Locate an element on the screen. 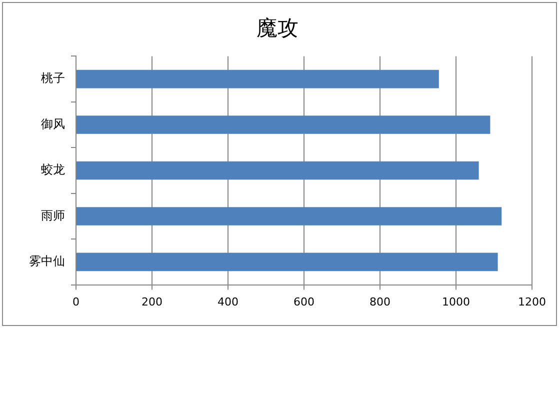 The height and width of the screenshot is (420, 559). y-tick-label: 桃子 is located at coordinates (53, 78).